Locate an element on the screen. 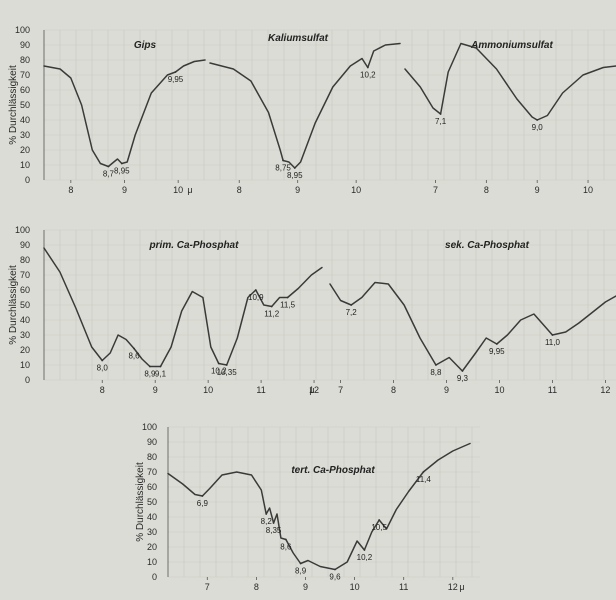 The height and width of the screenshot is (600, 616). spectrum-panel-2: Kaliumsulfat 8 9 10 8,758,95 10,2 is located at coordinates (305, 114).